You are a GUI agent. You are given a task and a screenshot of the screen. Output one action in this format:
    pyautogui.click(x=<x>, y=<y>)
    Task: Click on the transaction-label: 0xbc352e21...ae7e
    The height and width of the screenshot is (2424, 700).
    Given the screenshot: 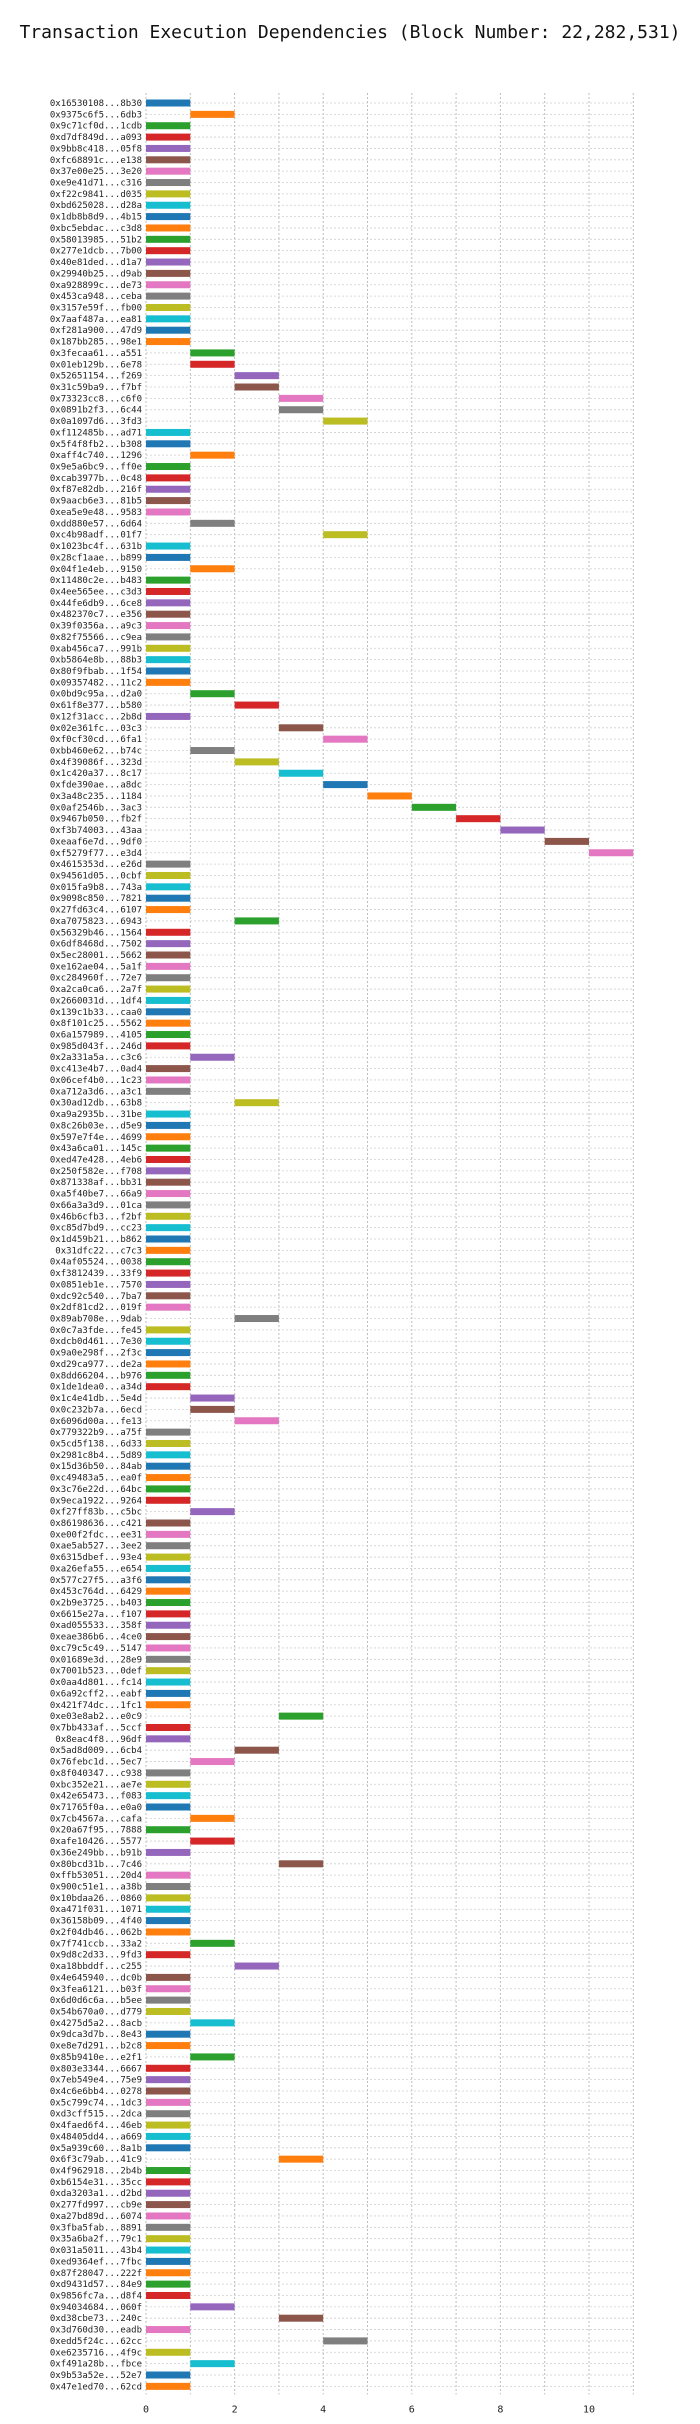 What is the action you would take?
    pyautogui.click(x=96, y=1785)
    